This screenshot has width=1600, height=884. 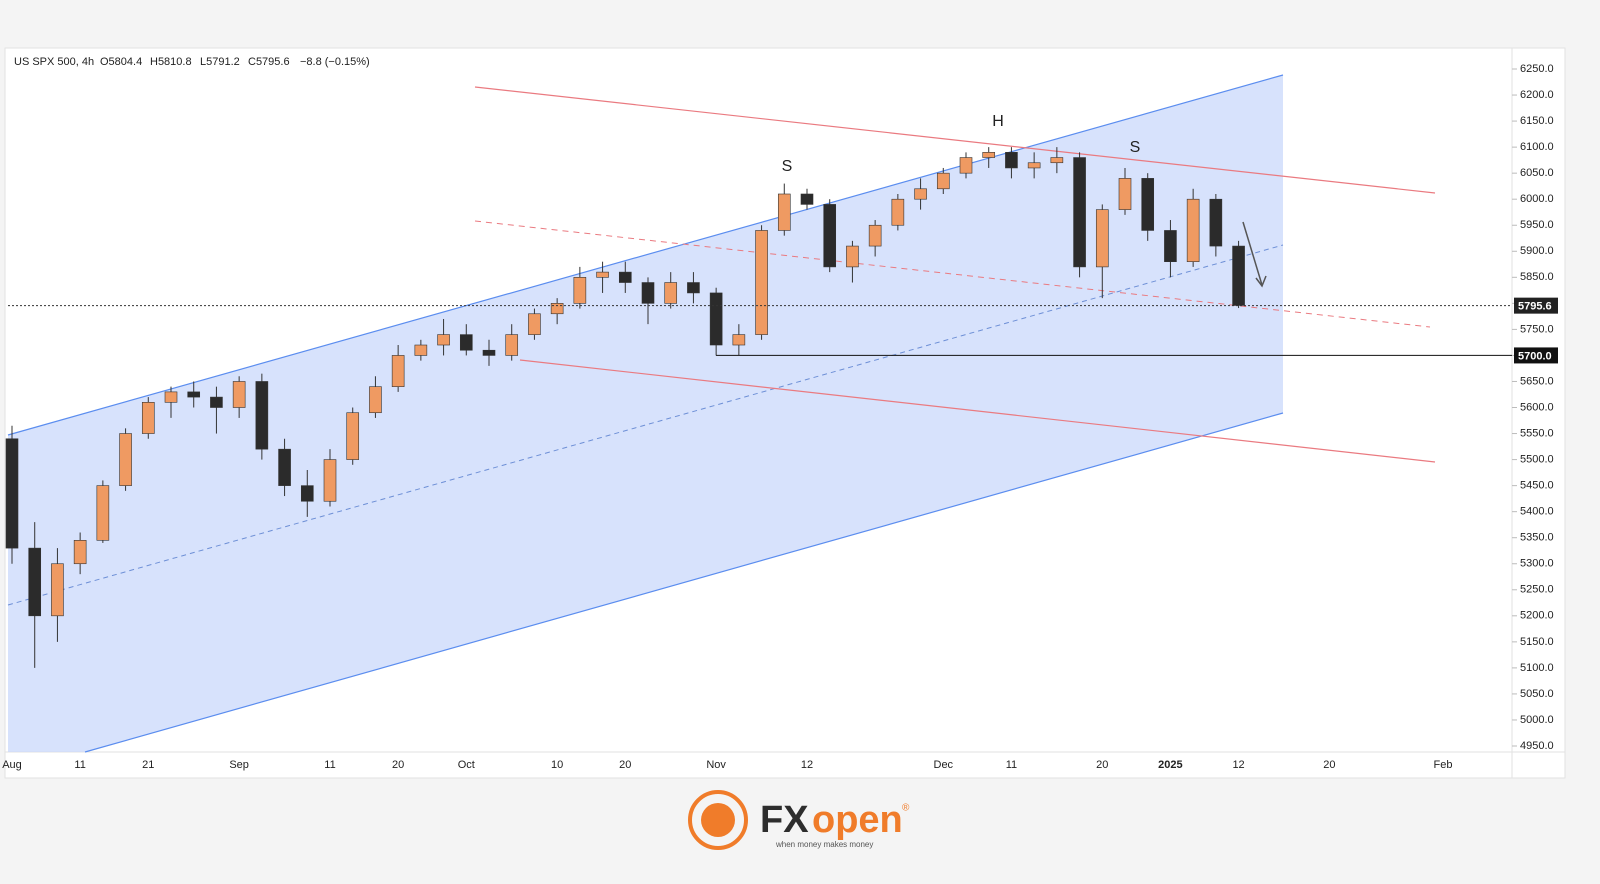 What do you see at coordinates (1537, 329) in the screenshot?
I see `y-tick-label: 5750.0` at bounding box center [1537, 329].